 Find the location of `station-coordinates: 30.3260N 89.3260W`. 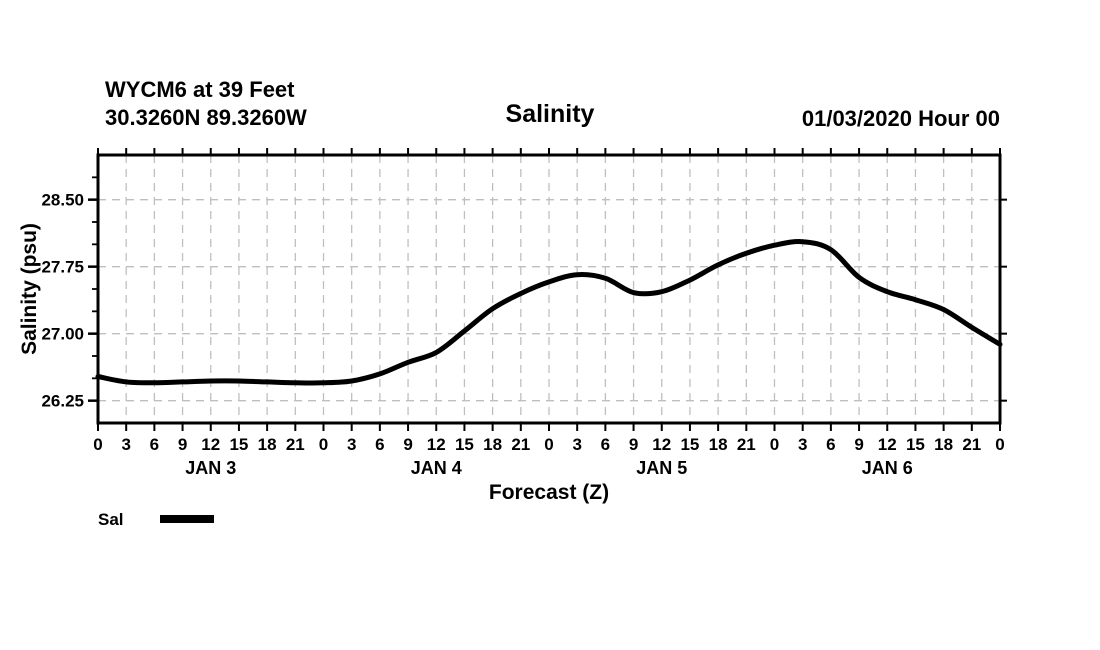

station-coordinates: 30.3260N 89.3260W is located at coordinates (206, 117).